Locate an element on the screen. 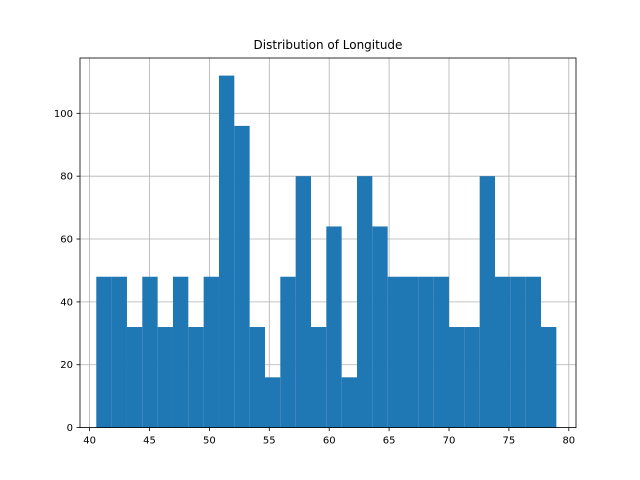  x-tick-label: 80 is located at coordinates (568, 441).